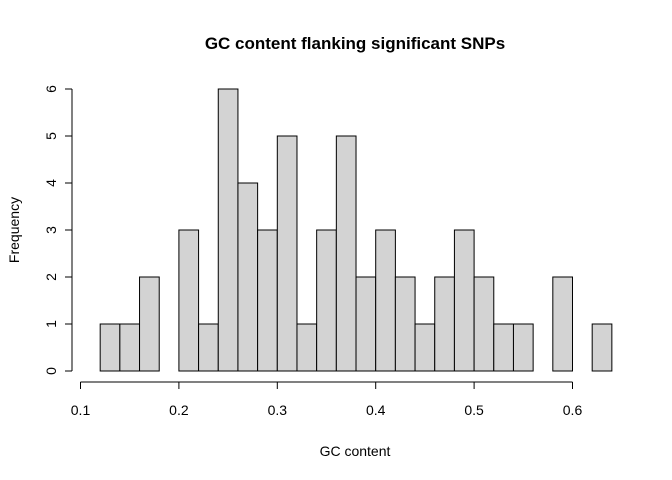  I want to click on y-tick-label: 3, so click(51, 230).